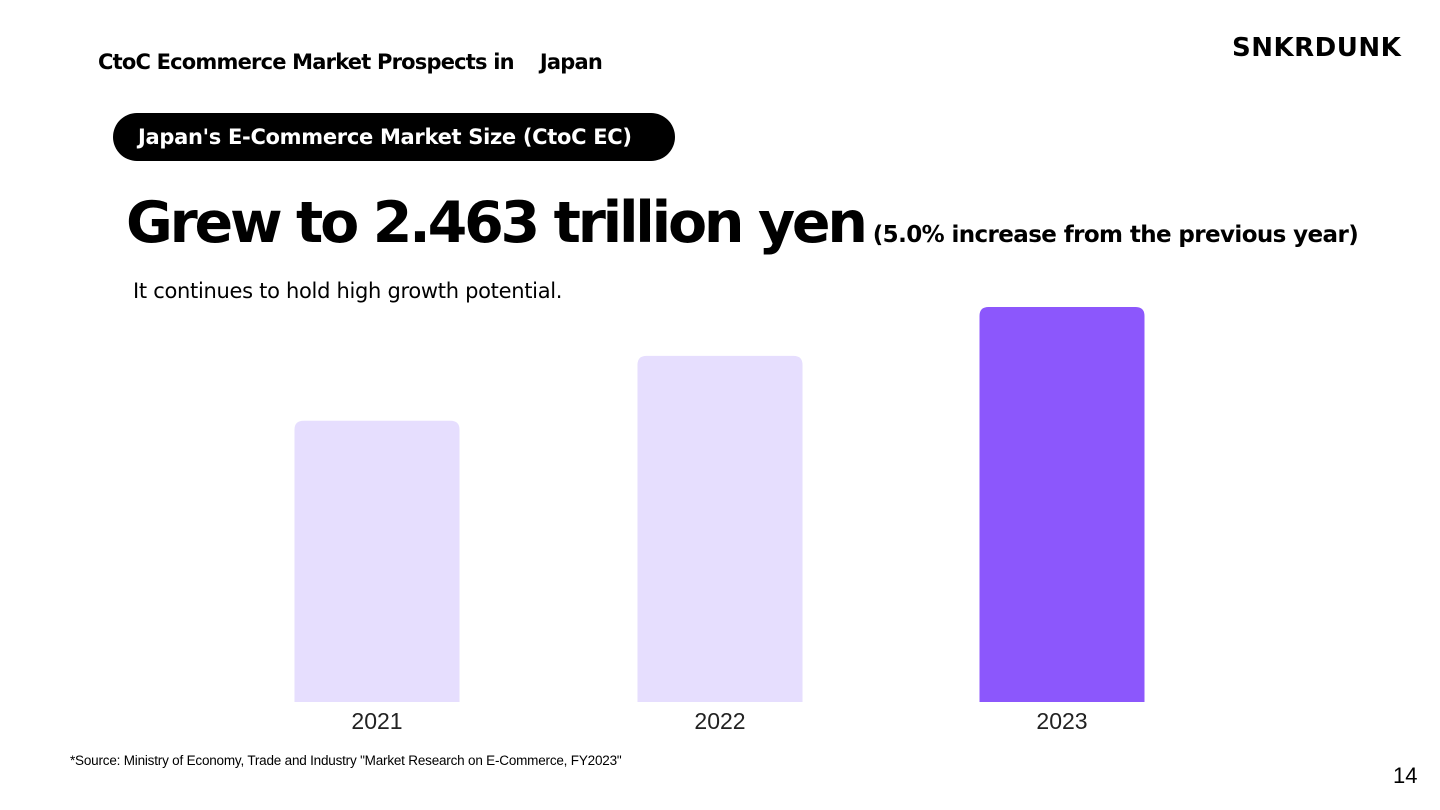 The height and width of the screenshot is (810, 1440). I want to click on x-tick-label-2022: 2022, so click(719, 721).